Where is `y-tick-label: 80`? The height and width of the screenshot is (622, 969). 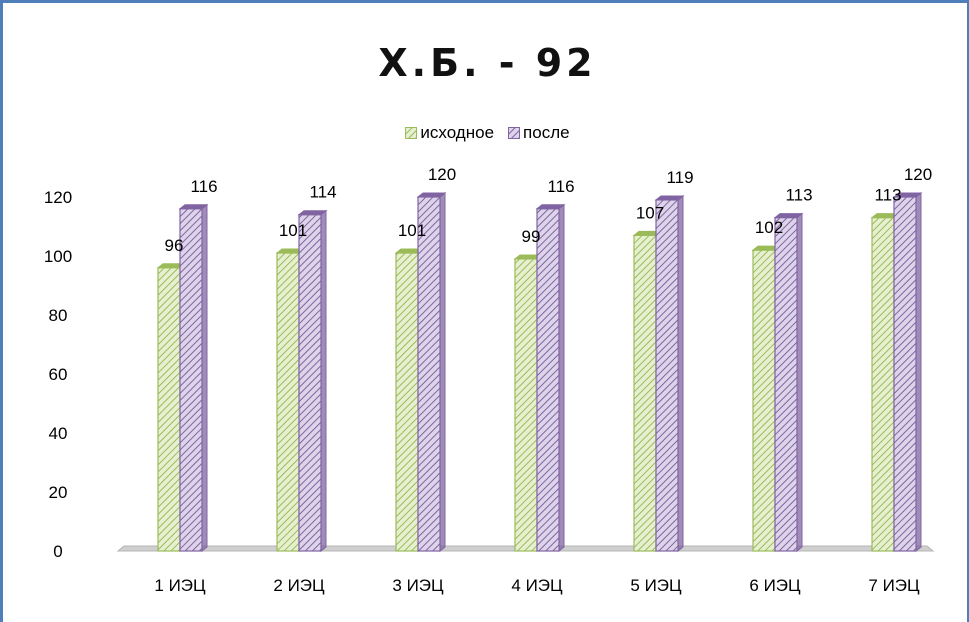 y-tick-label: 80 is located at coordinates (58, 315).